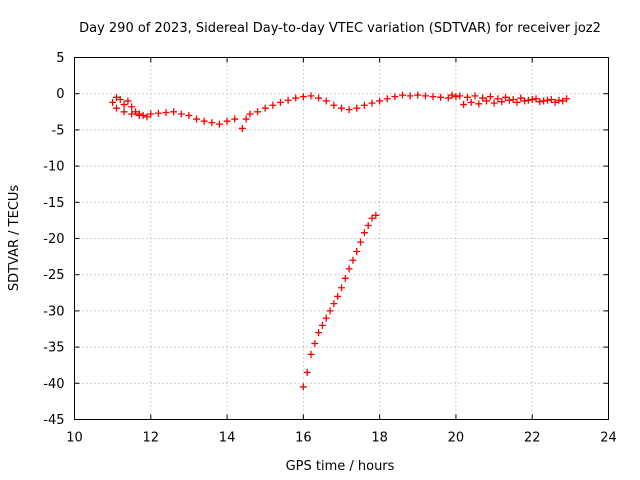  Describe the element at coordinates (227, 438) in the screenshot. I see `x-tick-label: 14` at that location.